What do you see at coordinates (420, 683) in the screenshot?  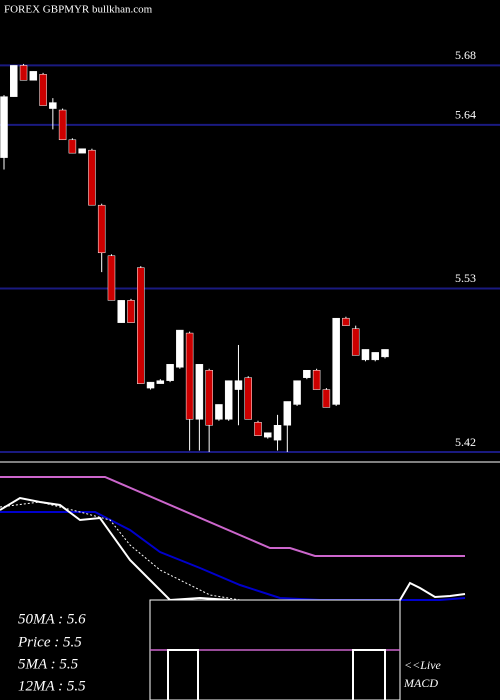 I see `macd-label: MACD` at bounding box center [420, 683].